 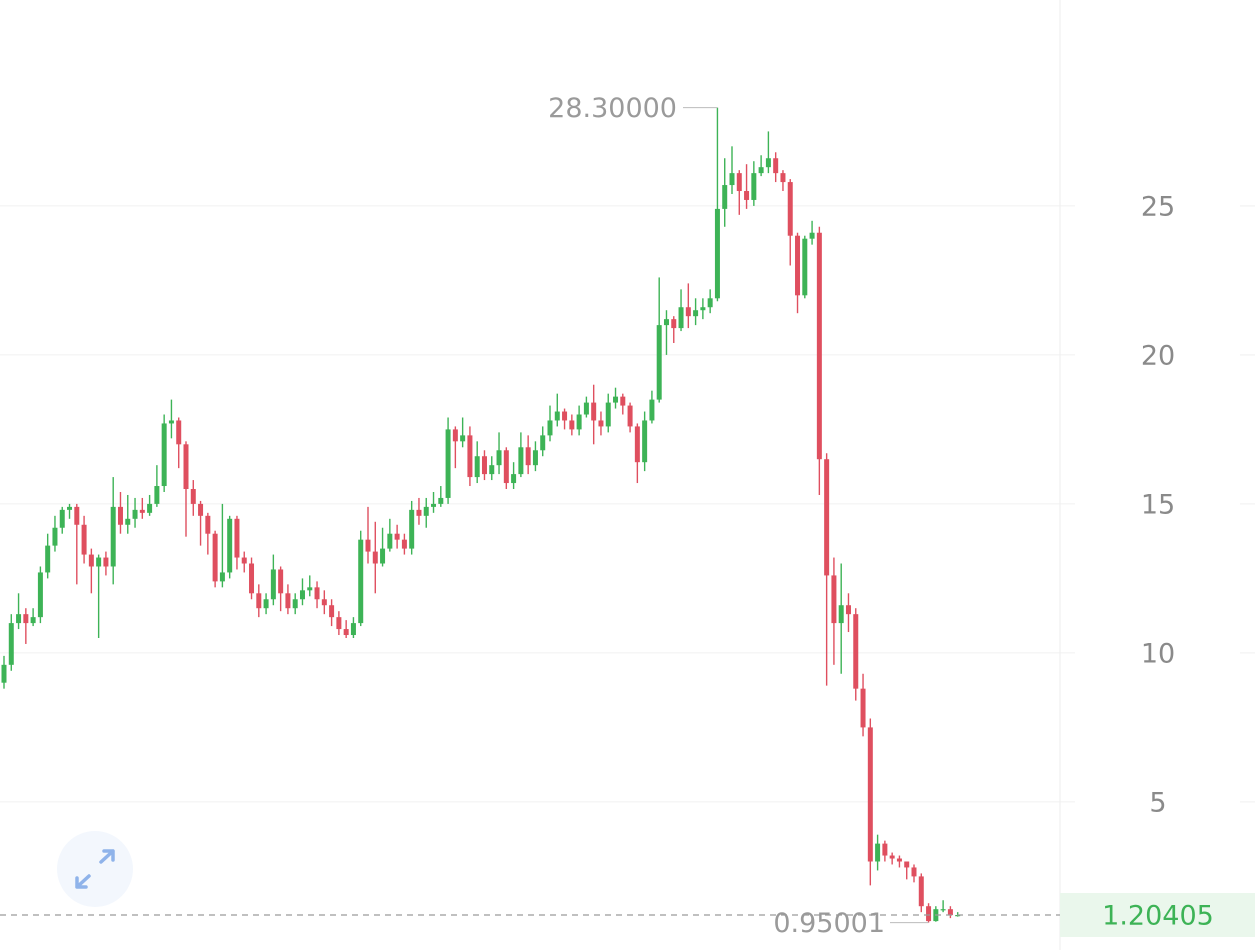 What do you see at coordinates (1158, 355) in the screenshot?
I see `y-tick-label: 20` at bounding box center [1158, 355].